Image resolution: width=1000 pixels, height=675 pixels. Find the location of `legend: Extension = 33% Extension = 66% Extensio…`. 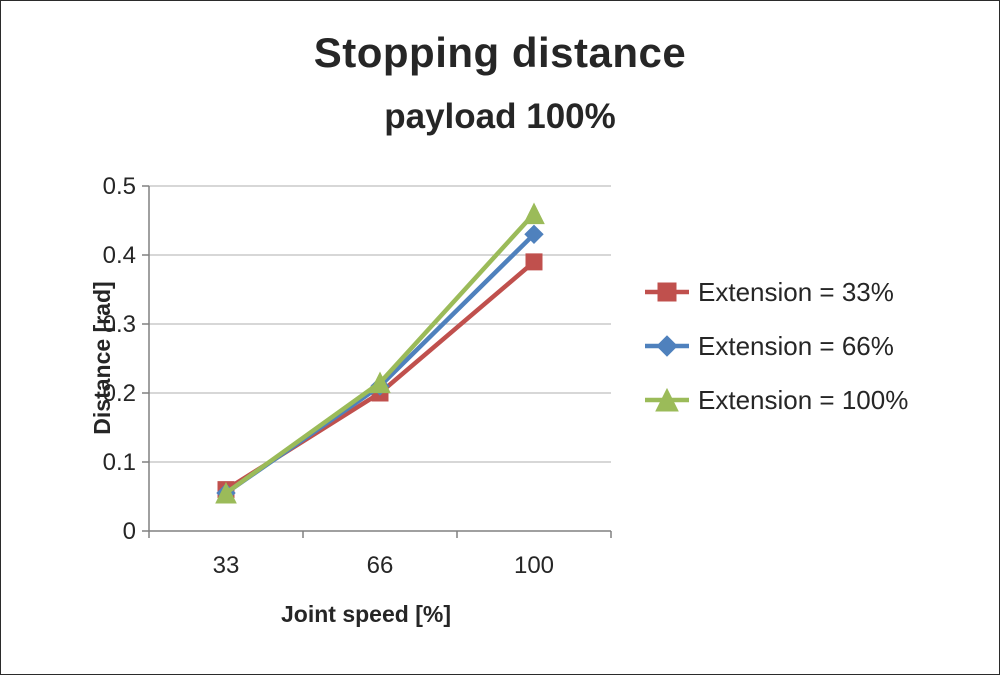

legend: Extension = 33% Extension = 66% Extensio… is located at coordinates (816, 346).